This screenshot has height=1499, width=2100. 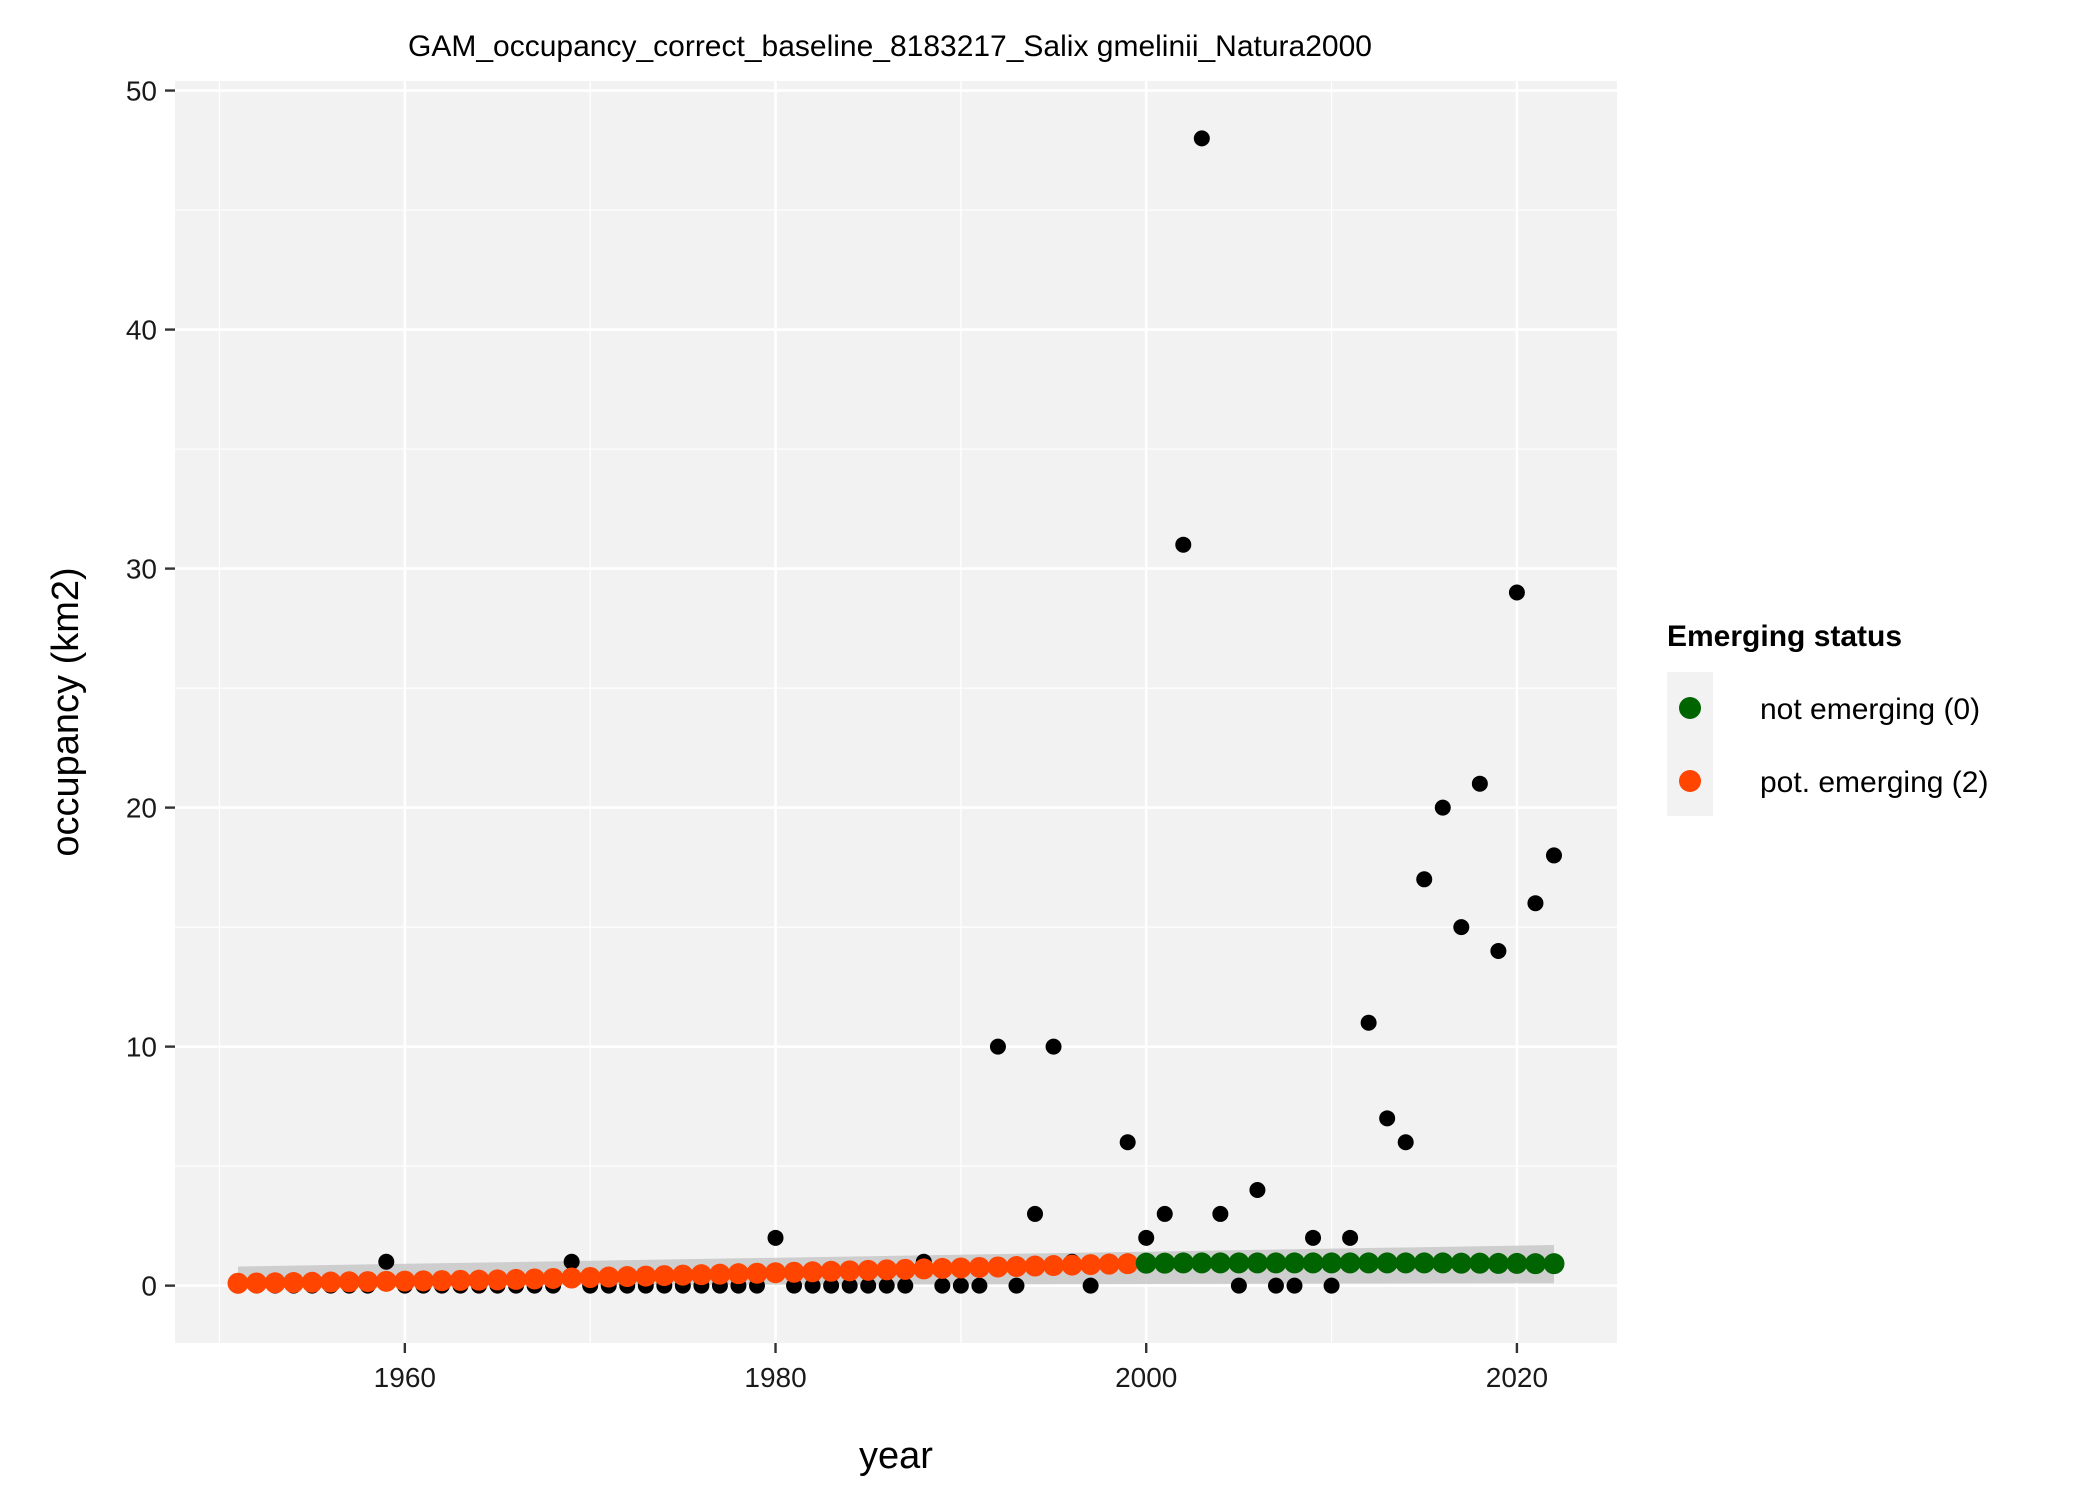 What do you see at coordinates (775, 1377) in the screenshot?
I see `x-tick-label: 1980` at bounding box center [775, 1377].